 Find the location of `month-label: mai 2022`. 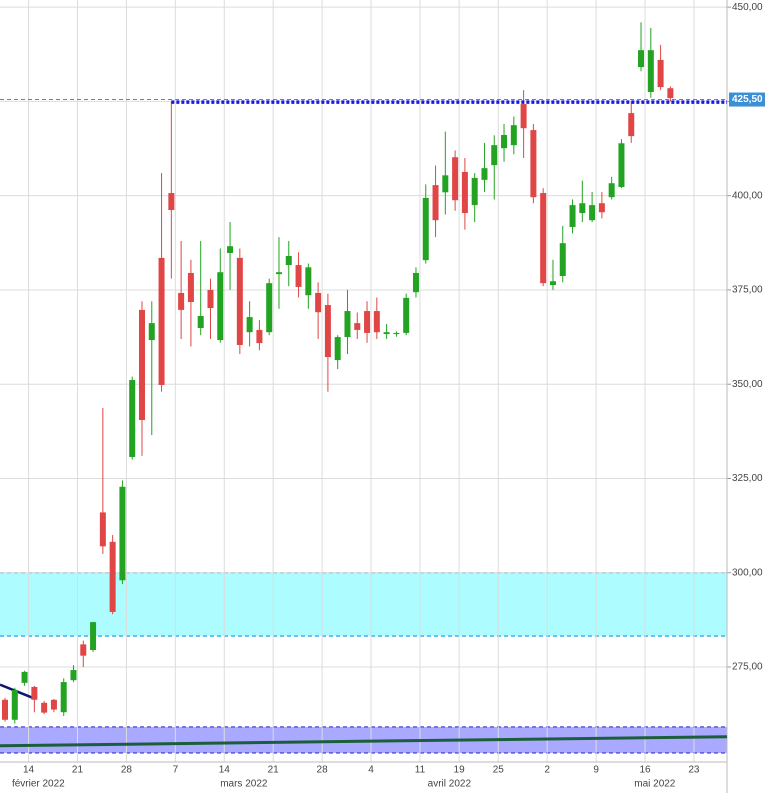

month-label: mai 2022 is located at coordinates (655, 784).